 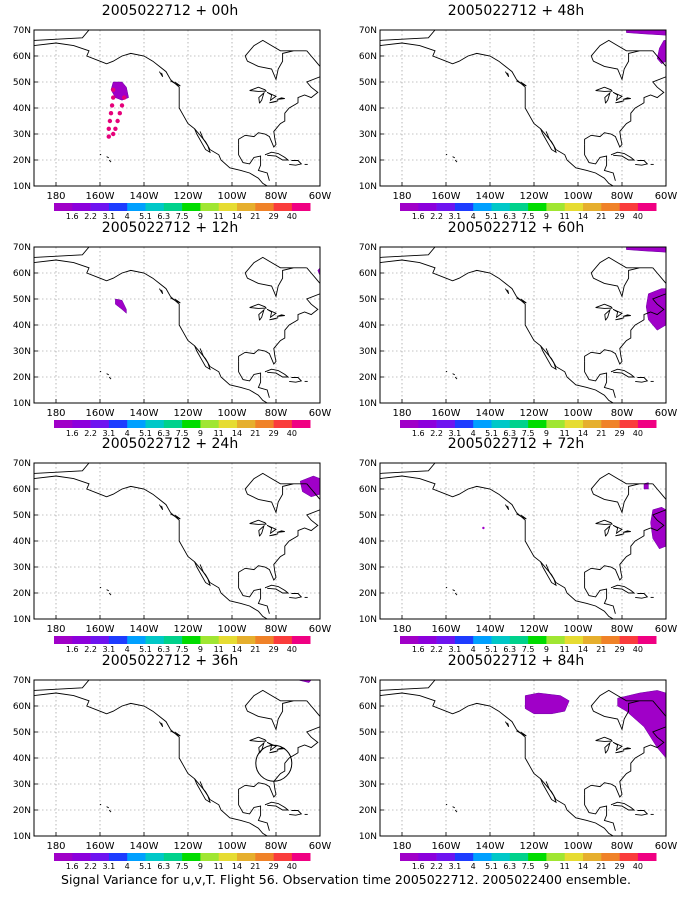 What do you see at coordinates (170, 661) in the screenshot?
I see `panel-title: 2005022712 + 36h` at bounding box center [170, 661].